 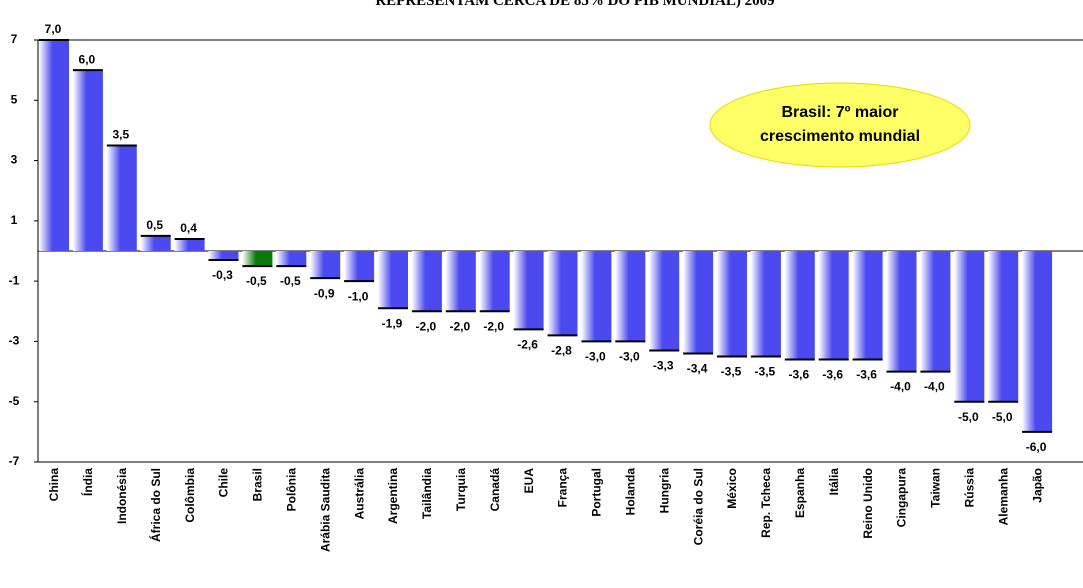 What do you see at coordinates (1003, 497) in the screenshot?
I see `x-tick-label: Alemanha` at bounding box center [1003, 497].